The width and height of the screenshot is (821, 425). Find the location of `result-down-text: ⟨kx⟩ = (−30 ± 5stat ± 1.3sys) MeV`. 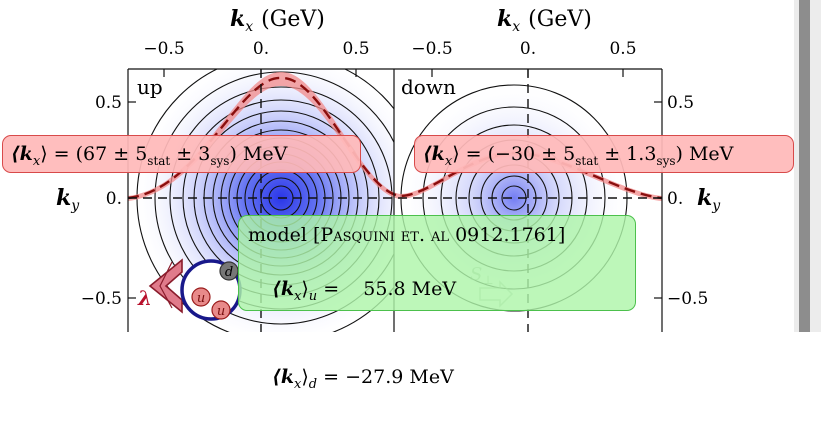

result-down-text: ⟨kx⟩ = (−30 ± 5stat ± 1.3sys) MeV is located at coordinates (578, 156).